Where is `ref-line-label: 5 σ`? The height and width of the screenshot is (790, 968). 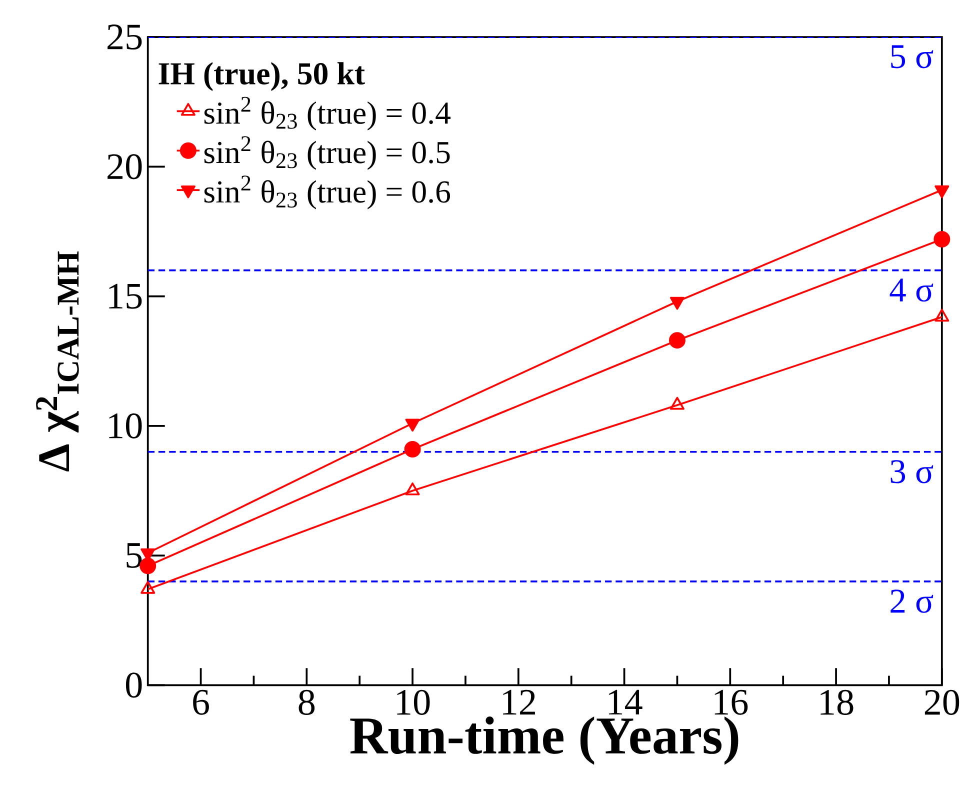 ref-line-label: 5 σ is located at coordinates (912, 56).